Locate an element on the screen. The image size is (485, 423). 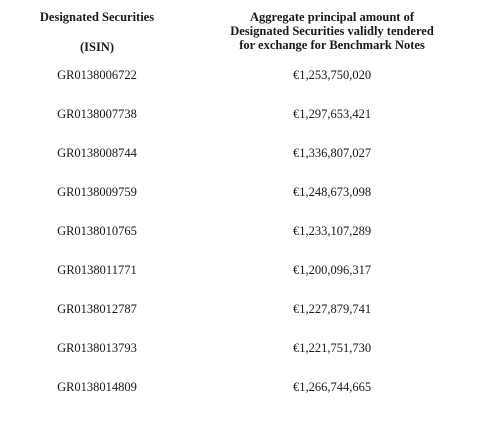
amount-cell: €1,266,744,665 is located at coordinates (332, 387).